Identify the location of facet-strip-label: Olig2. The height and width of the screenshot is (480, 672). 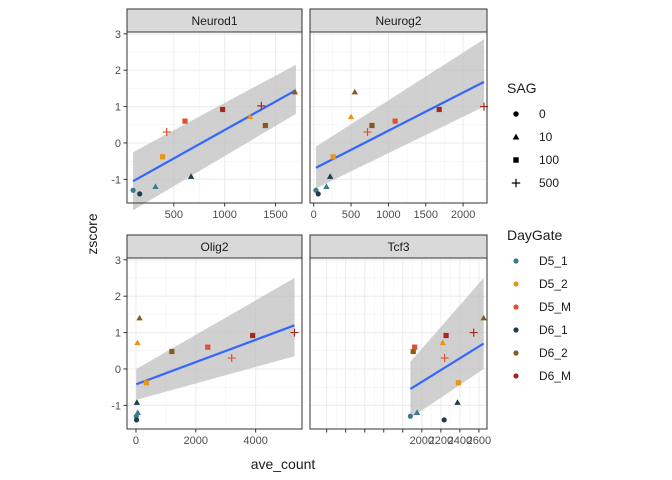
(214, 247).